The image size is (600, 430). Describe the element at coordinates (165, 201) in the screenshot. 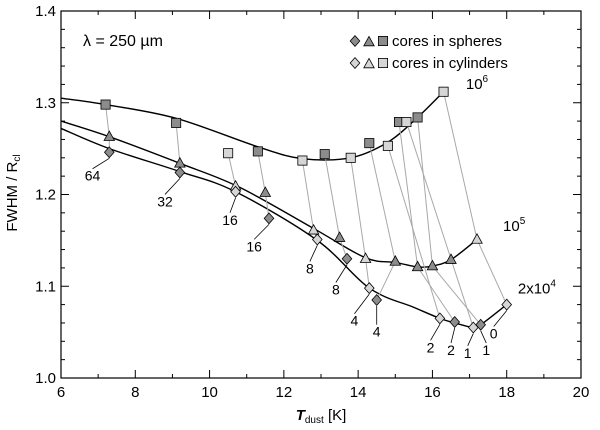

I see `annotation-label-1: 32` at that location.